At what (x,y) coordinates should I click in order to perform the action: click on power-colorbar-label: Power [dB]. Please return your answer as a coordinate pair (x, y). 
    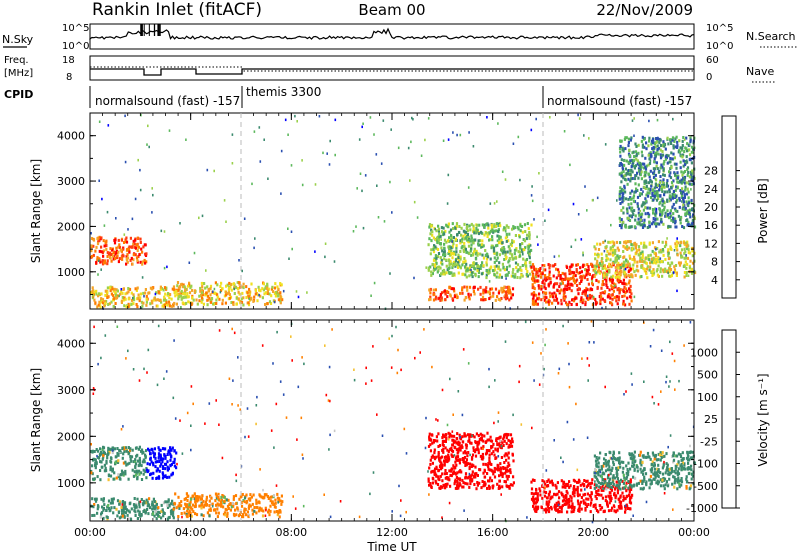
    Looking at the image, I should click on (763, 210).